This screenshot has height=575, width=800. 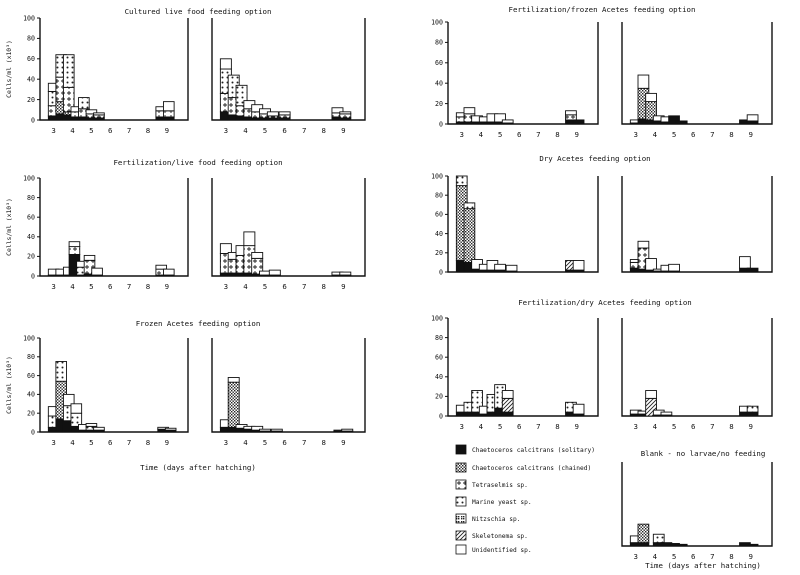 What do you see at coordinates (461, 549) in the screenshot?
I see `legend-swatch-unidentified` at bounding box center [461, 549].